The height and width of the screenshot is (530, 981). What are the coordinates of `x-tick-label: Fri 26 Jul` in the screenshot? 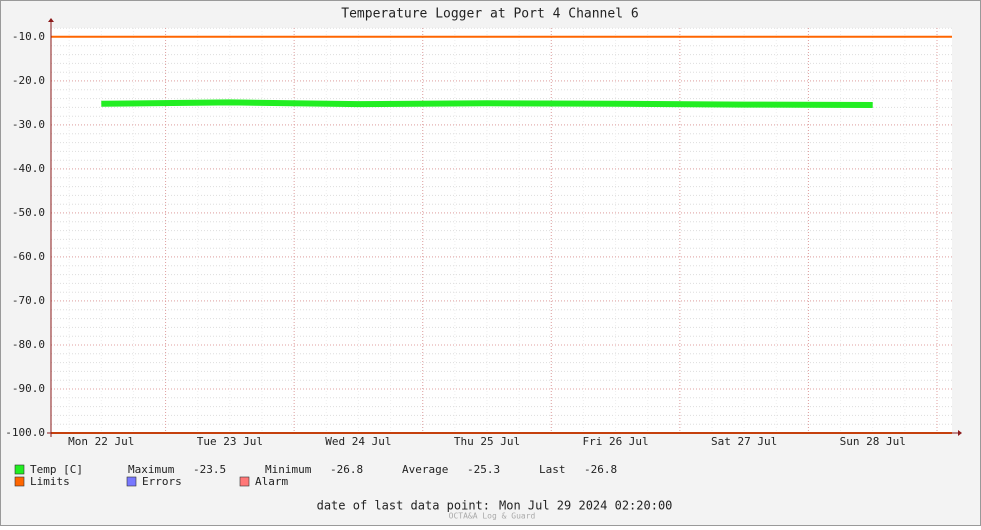 It's located at (615, 441).